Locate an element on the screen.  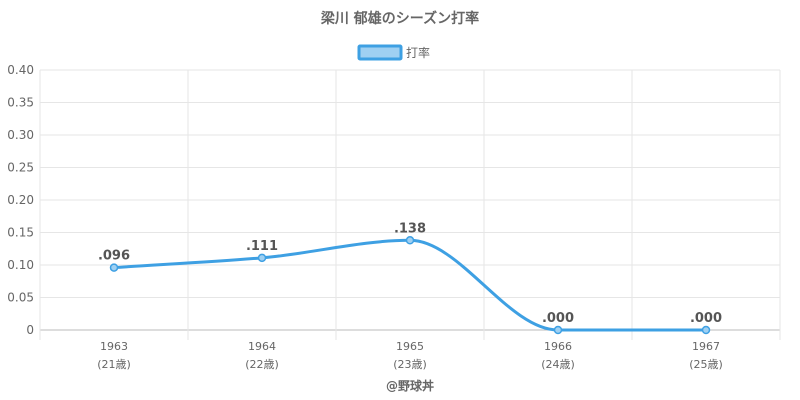
x-tick-sublabel: (23歳) is located at coordinates (410, 364).